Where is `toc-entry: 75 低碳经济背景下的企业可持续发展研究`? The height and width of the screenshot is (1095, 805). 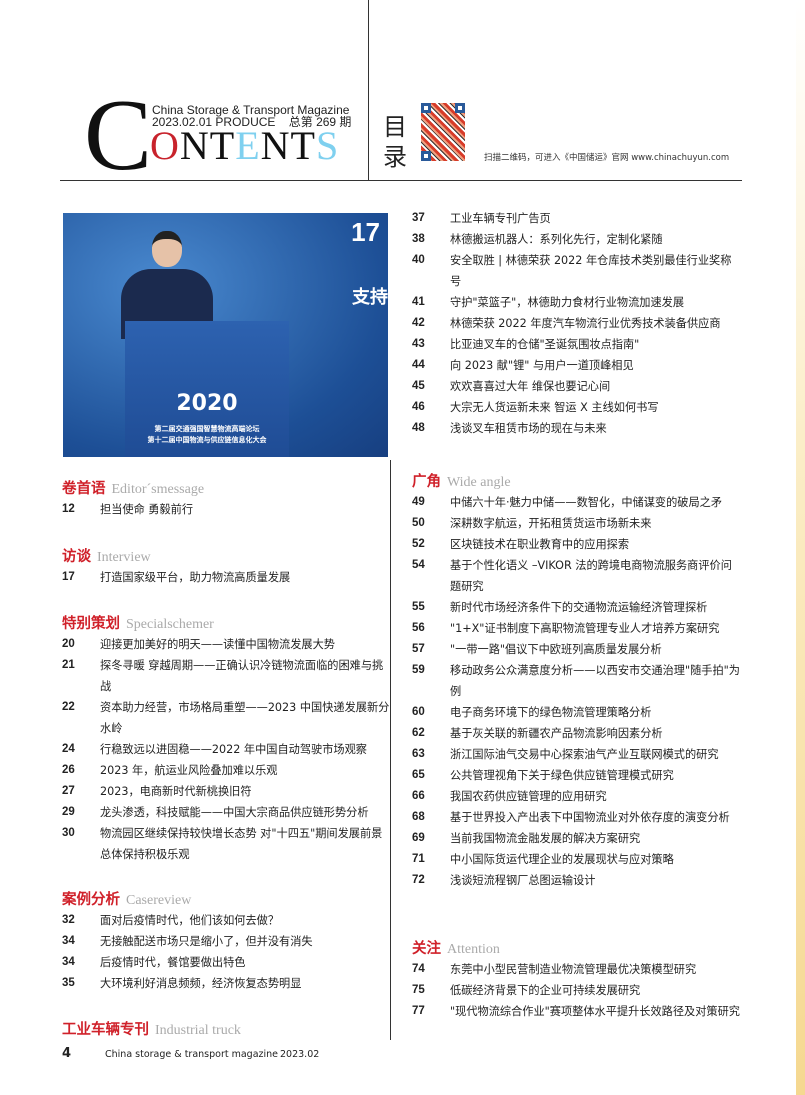 toc-entry: 75 低碳经济背景下的企业可持续发展研究 is located at coordinates (577, 990).